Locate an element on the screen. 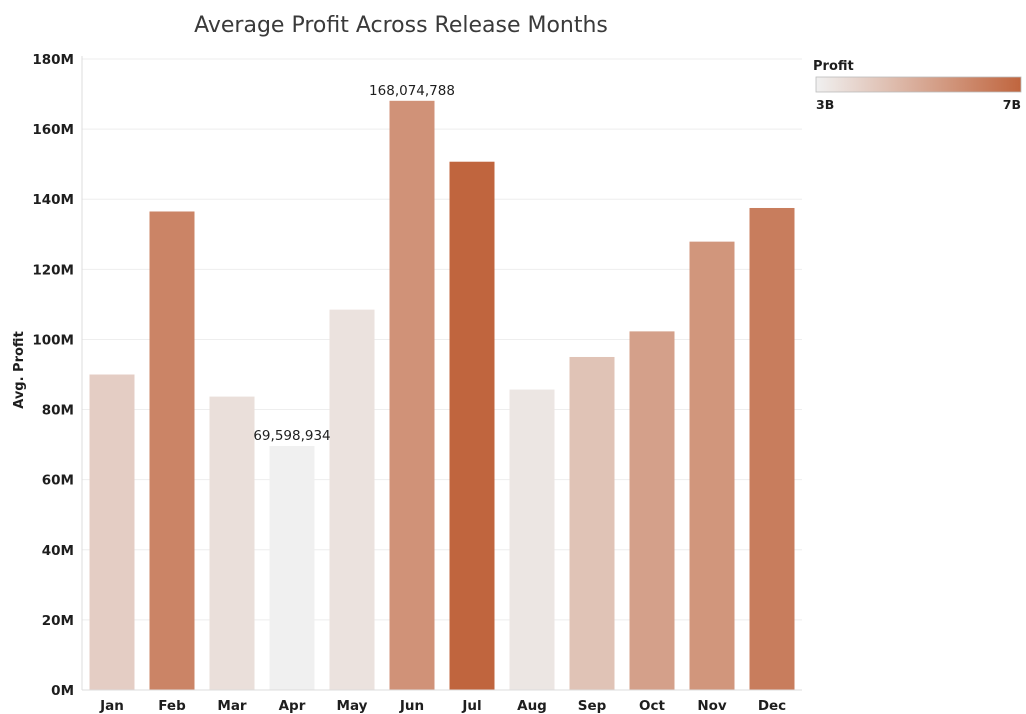 The image size is (1026, 714). data-label: 168,074,788 is located at coordinates (412, 91).